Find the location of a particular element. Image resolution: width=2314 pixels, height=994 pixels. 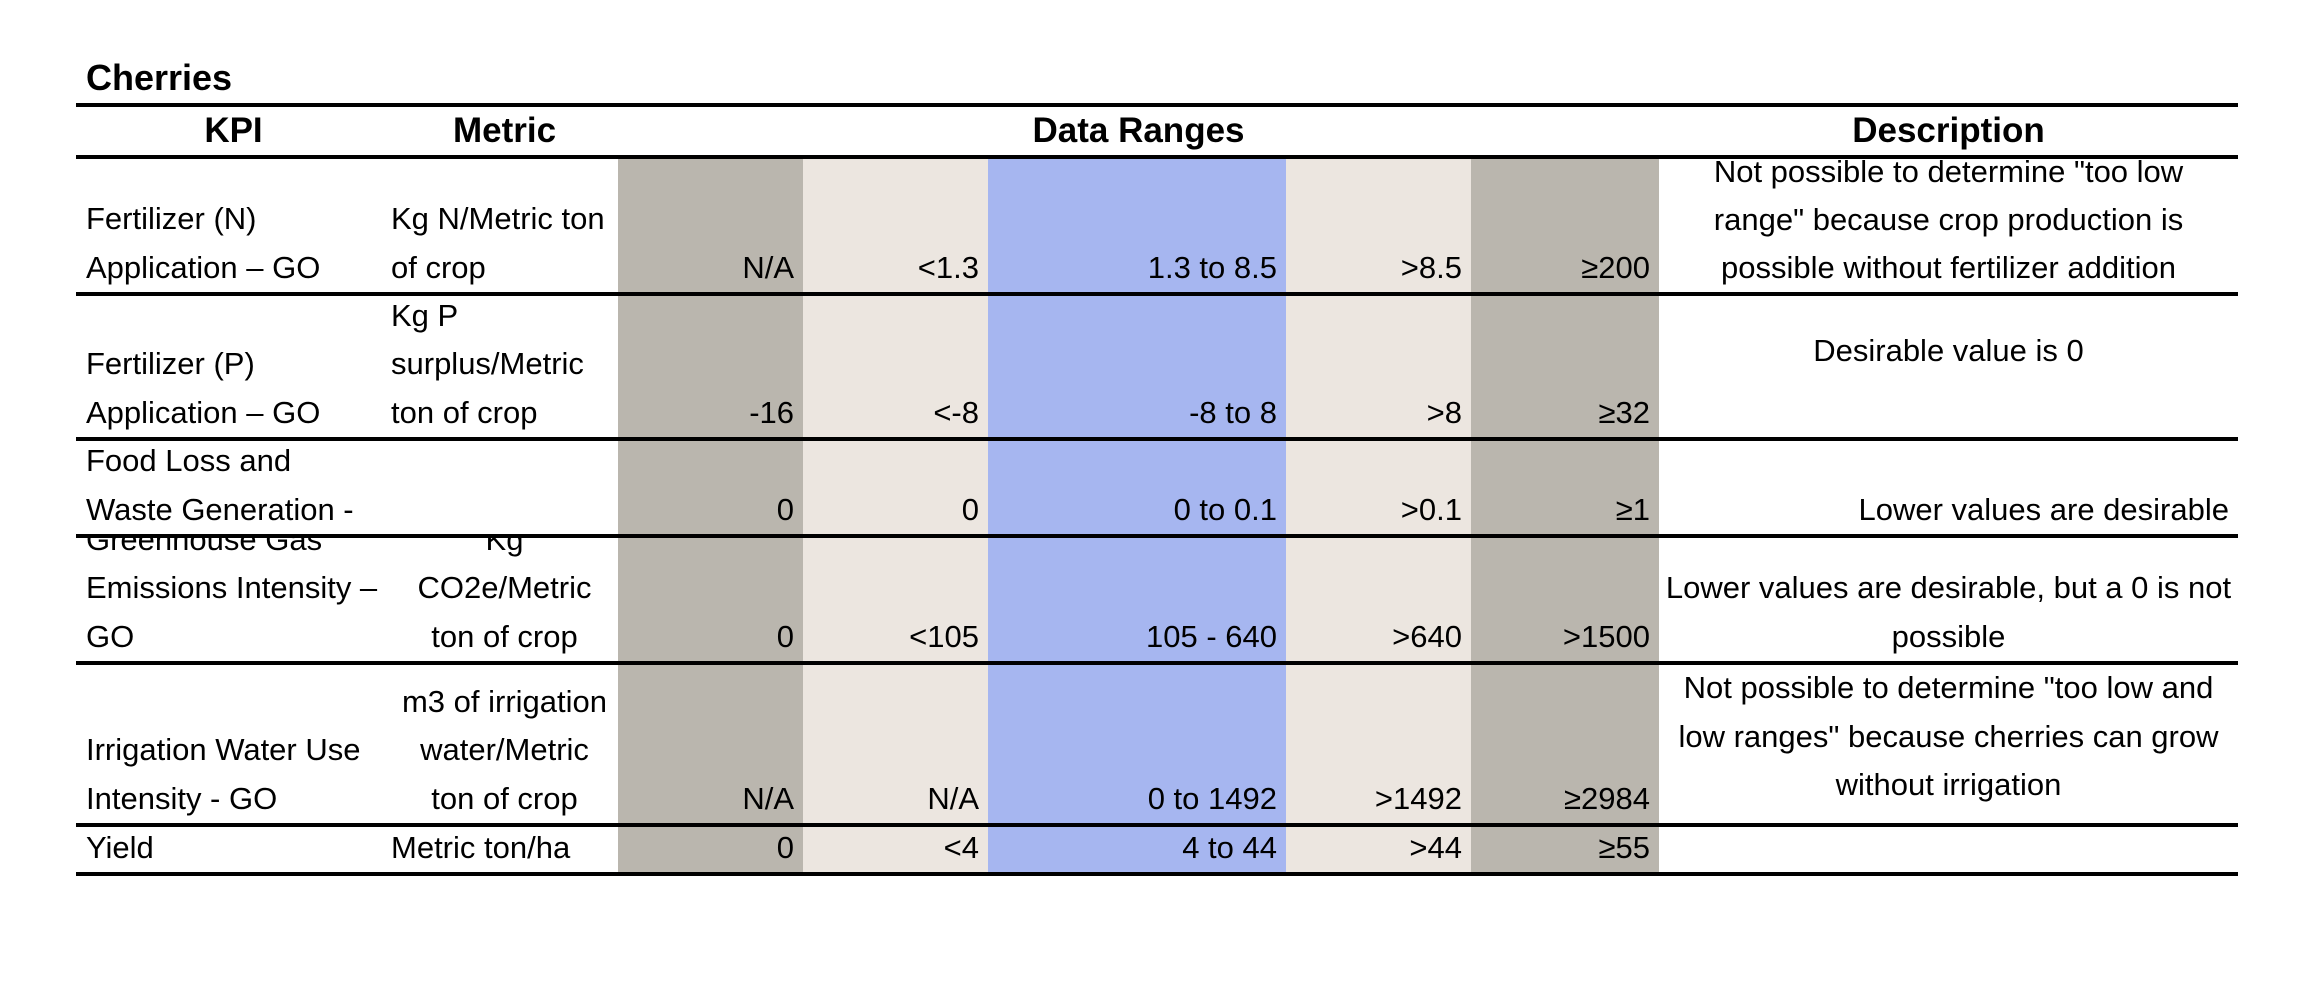

range-desirable-text: 0 to 1492 is located at coordinates (1212, 798).